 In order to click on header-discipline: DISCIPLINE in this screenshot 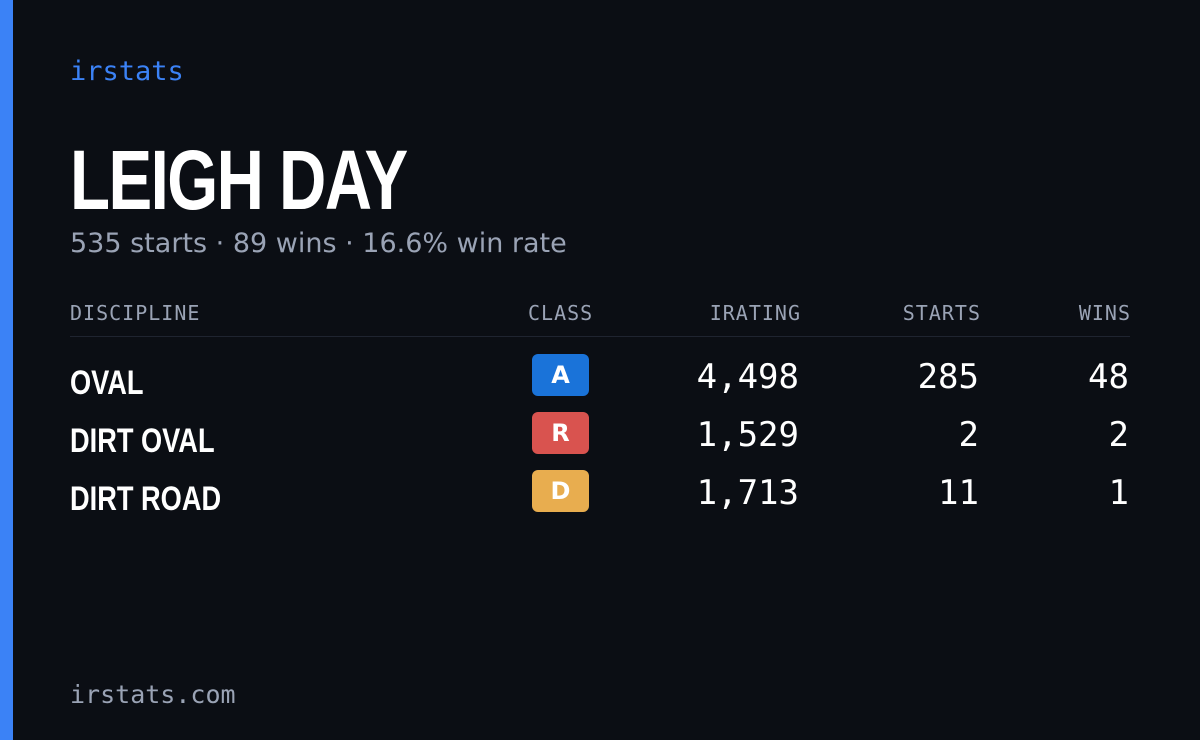, I will do `click(135, 313)`.